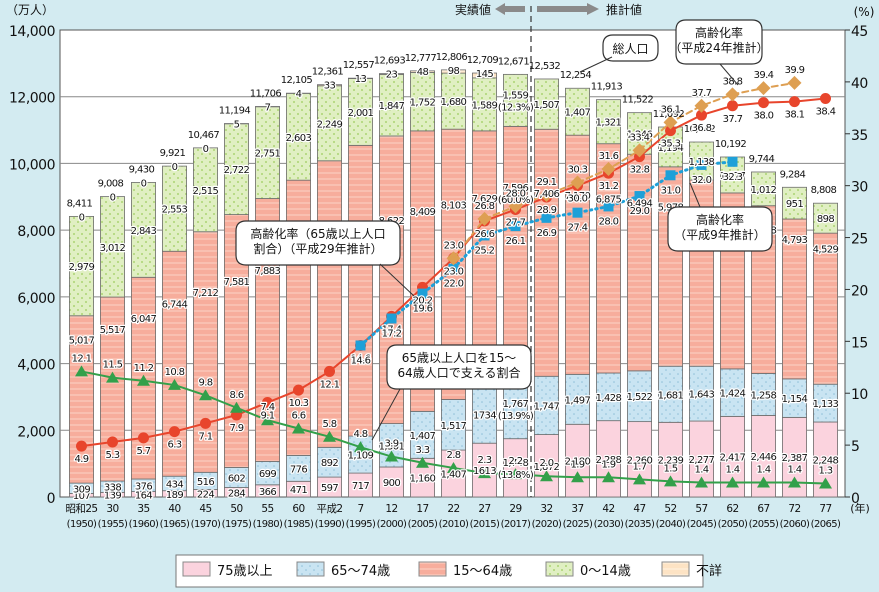  Describe the element at coordinates (733, 524) in the screenshot. I see `x-tick-year: (2050)` at that location.